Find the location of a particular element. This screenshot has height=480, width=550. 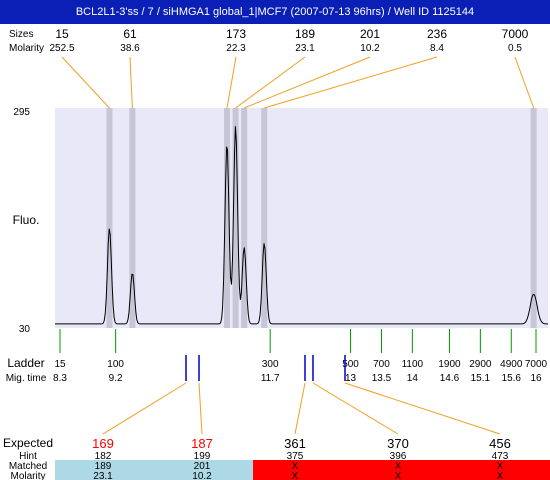

expected-value: 169 is located at coordinates (103, 443).